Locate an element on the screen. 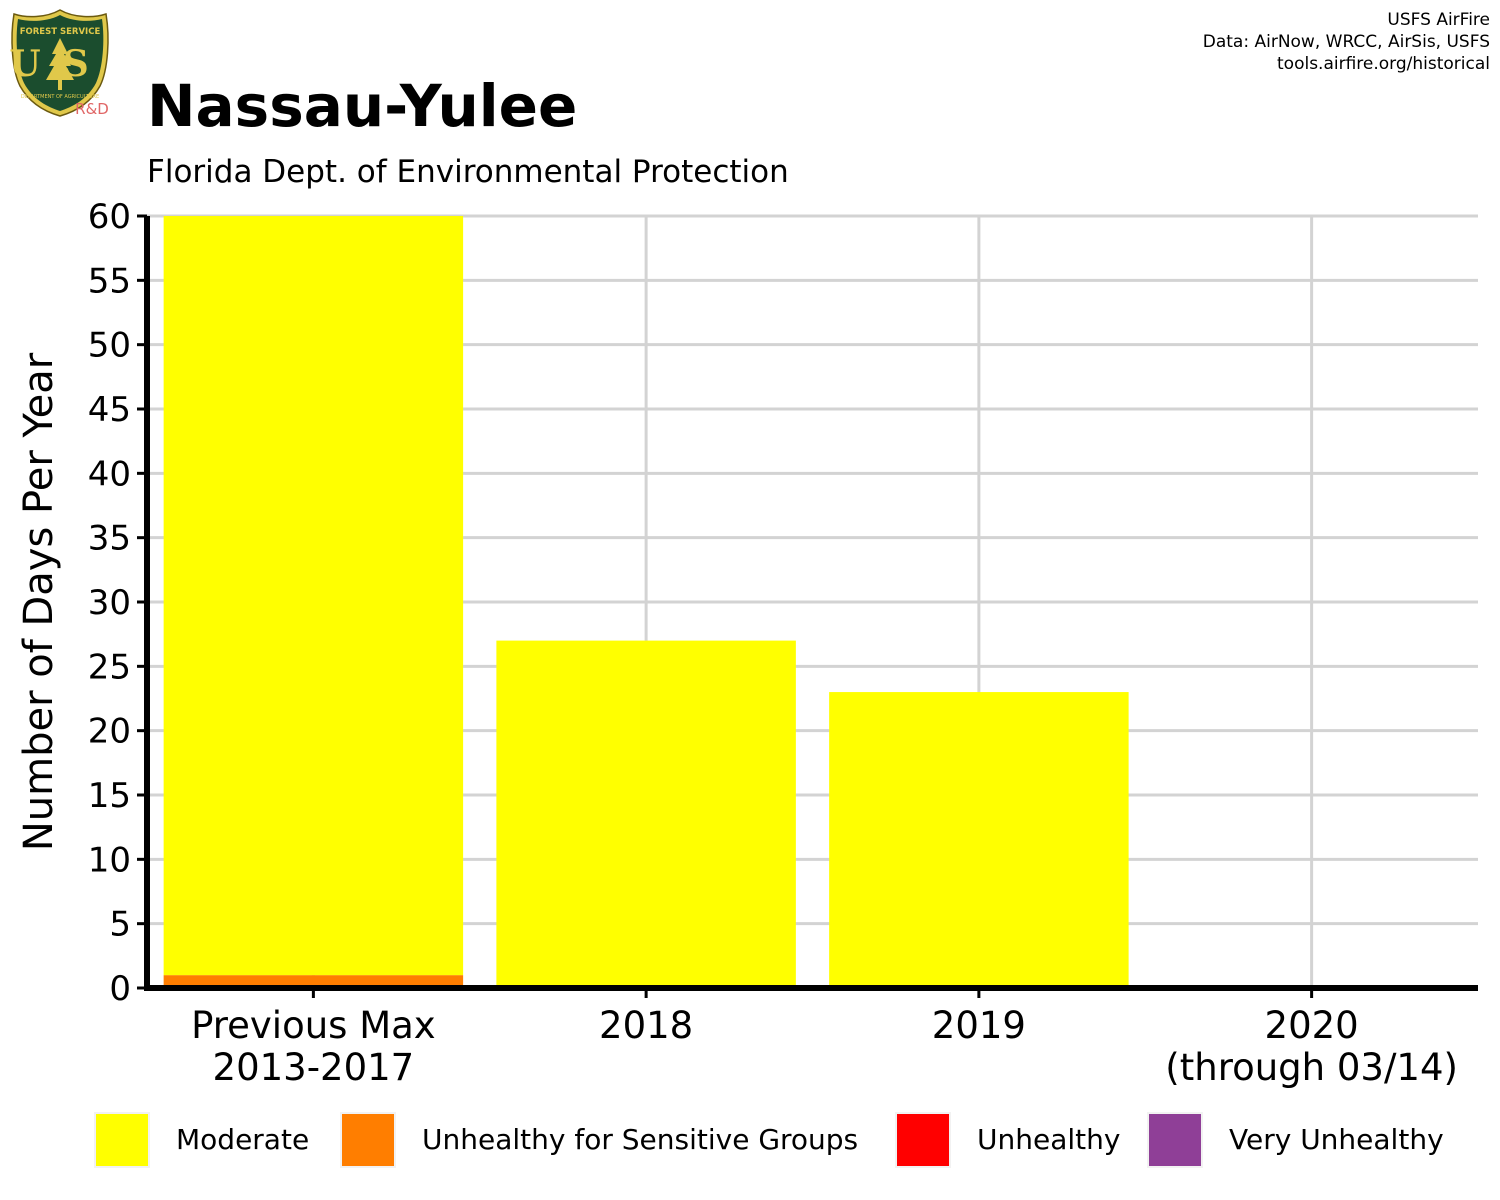  logo-bottom-text: DEPARTMENT OF AGRICULTURE is located at coordinates (60, 97).